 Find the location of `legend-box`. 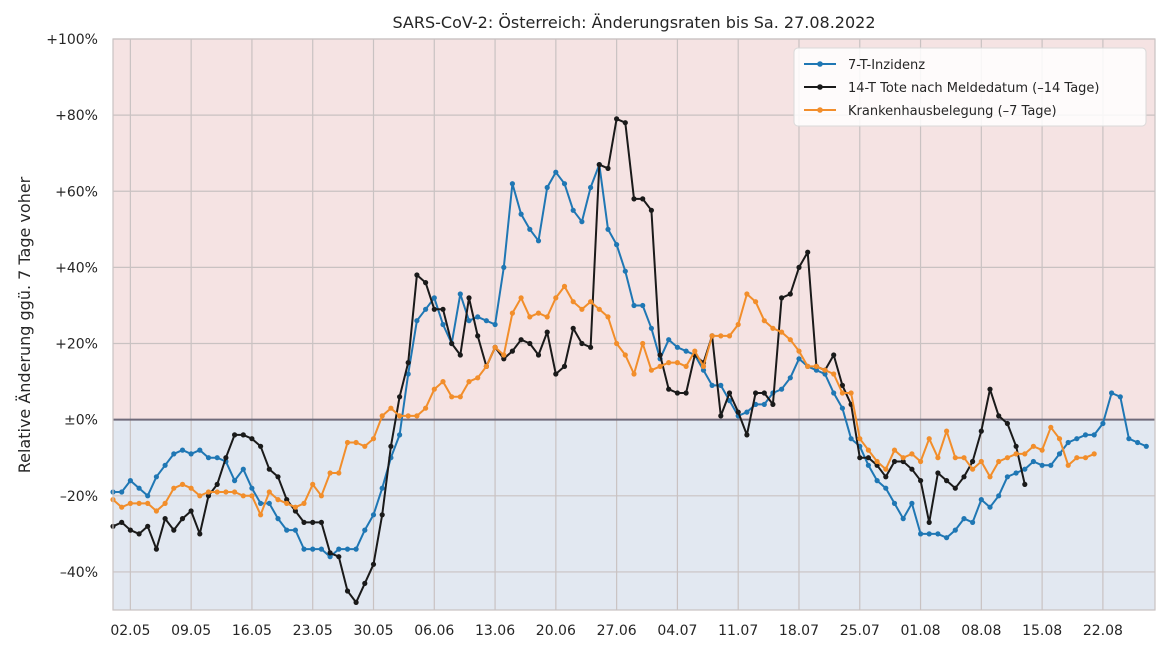

legend-box is located at coordinates (970, 87).